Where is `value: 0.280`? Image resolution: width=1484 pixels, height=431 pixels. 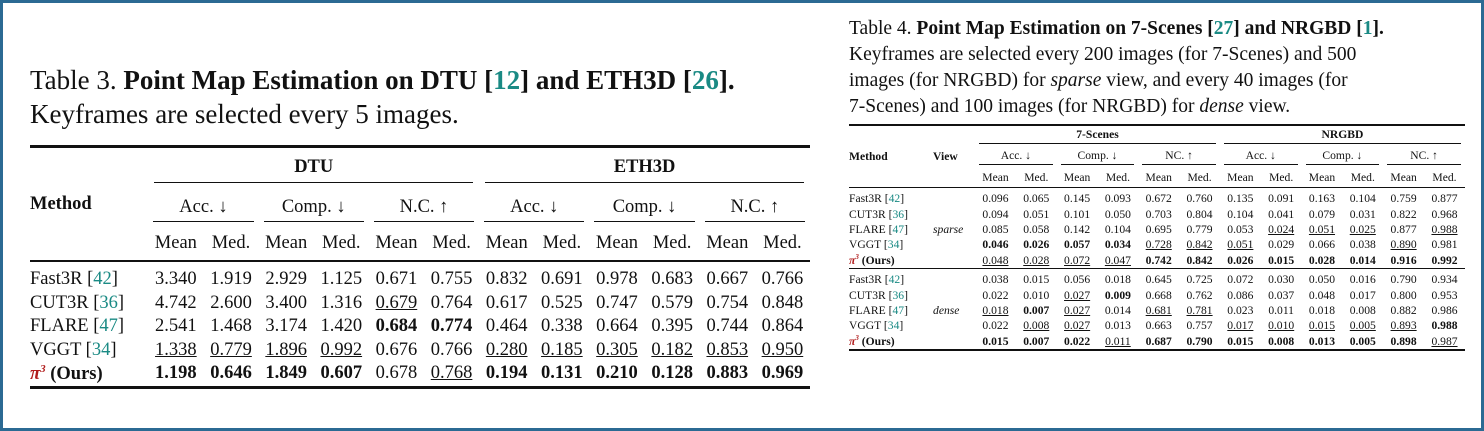 value: 0.280 is located at coordinates (506, 349).